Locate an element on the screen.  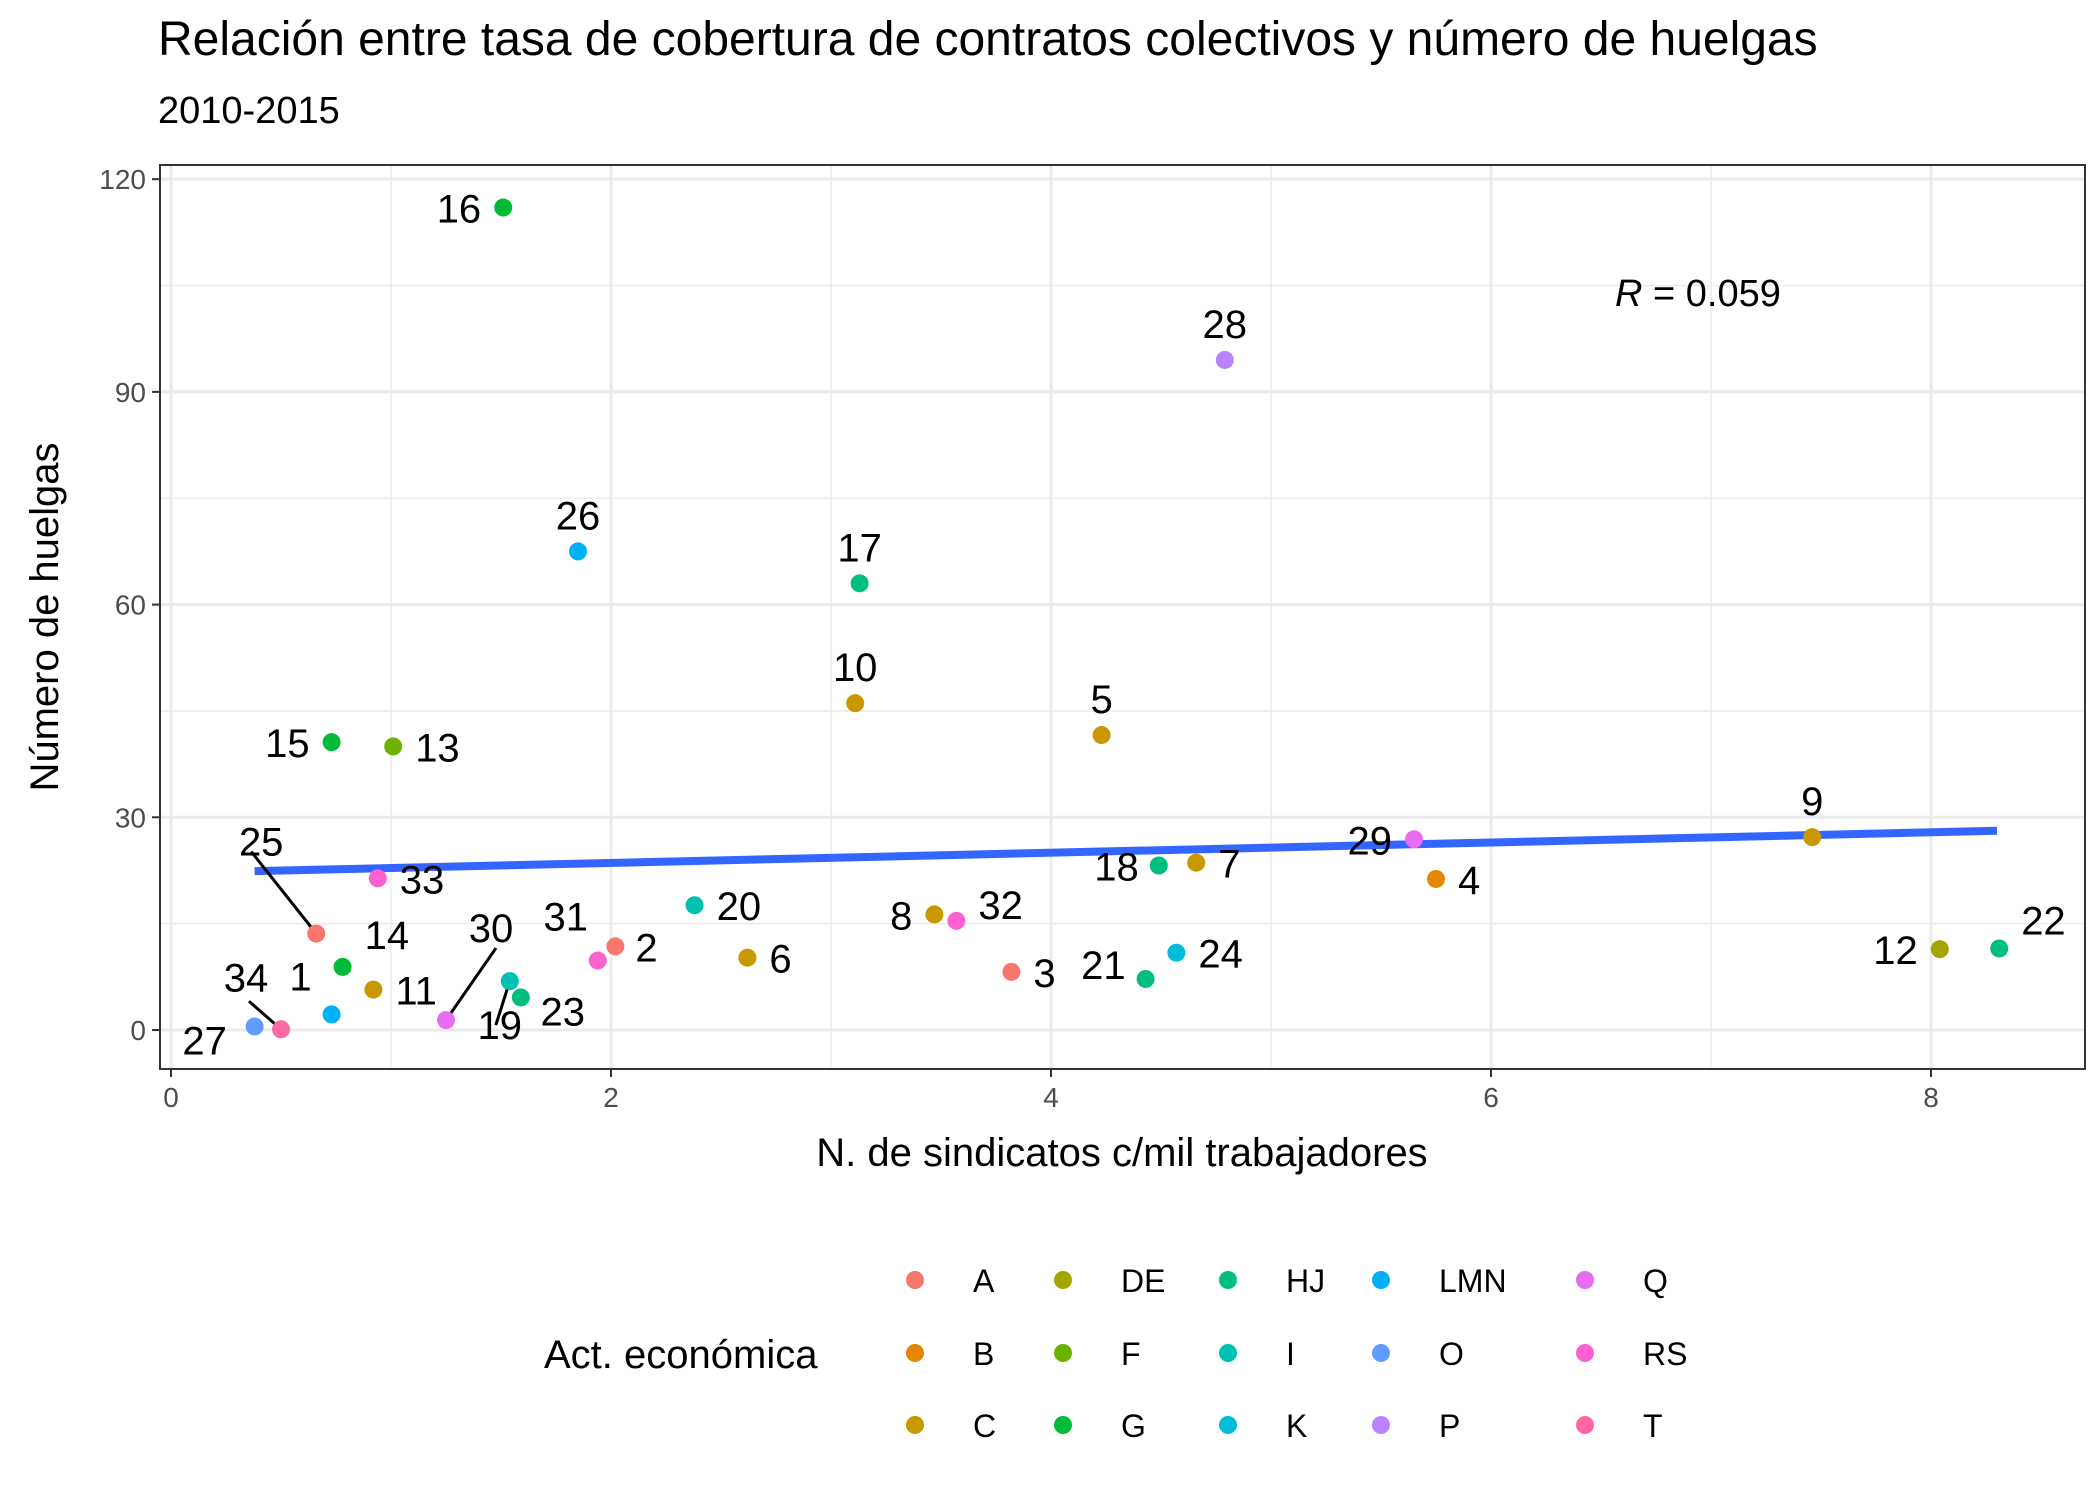
x-axis-title: N. de sindicatos c/mil trabajadores is located at coordinates (1121, 1153).